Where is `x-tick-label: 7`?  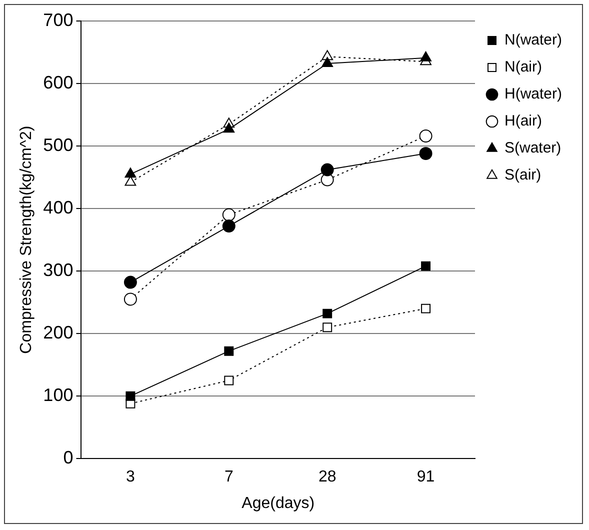
x-tick-label: 7 is located at coordinates (229, 477).